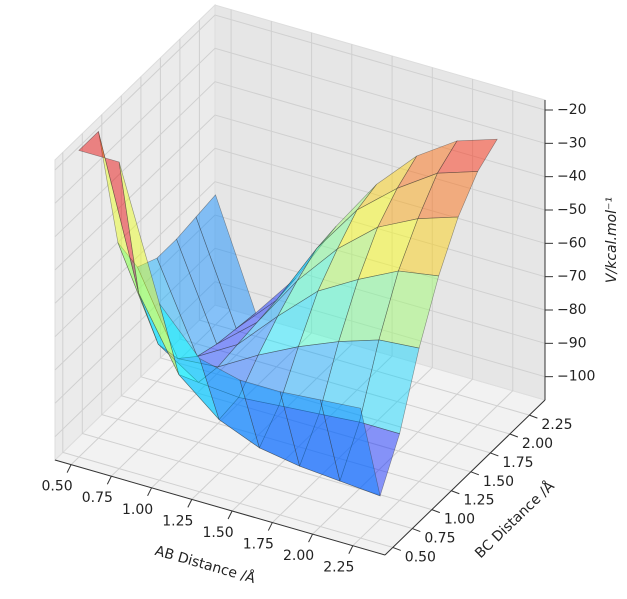 Image resolution: width=627 pixels, height=599 pixels. What do you see at coordinates (572, 110) in the screenshot?
I see `z-tick-label: −20` at bounding box center [572, 110].